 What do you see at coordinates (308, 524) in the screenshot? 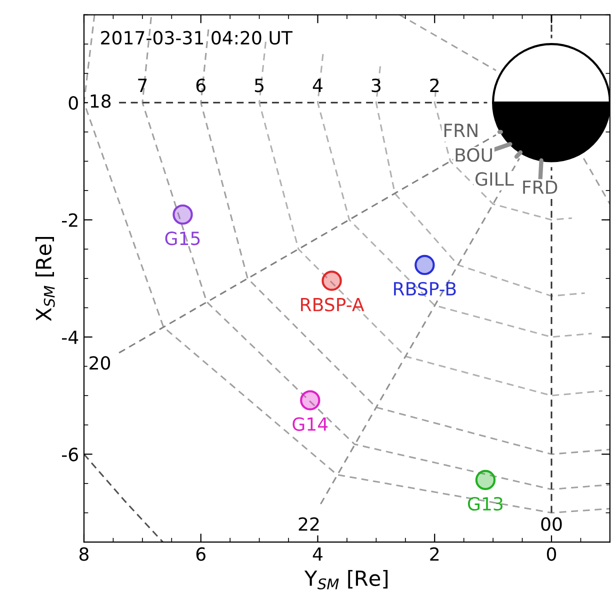
I see `annotation: 22` at bounding box center [308, 524].